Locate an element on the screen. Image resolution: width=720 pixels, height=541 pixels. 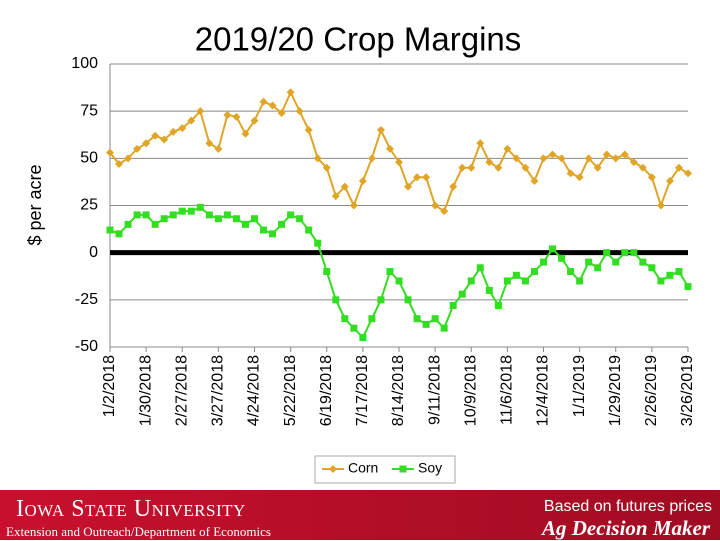
legend-label: Corn is located at coordinates (363, 468).